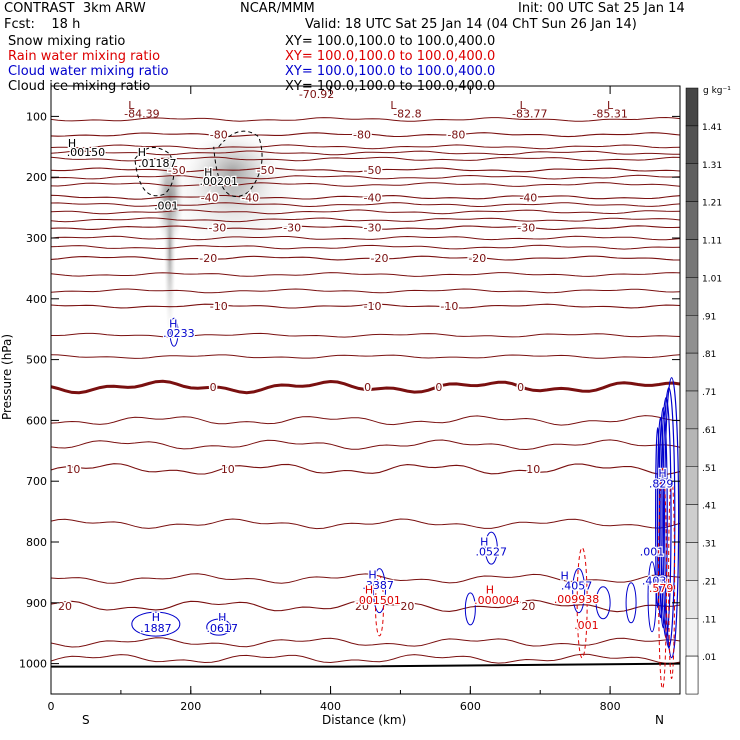 The image size is (740, 740). I want to click on extremum-label: -82.8, so click(407, 114).